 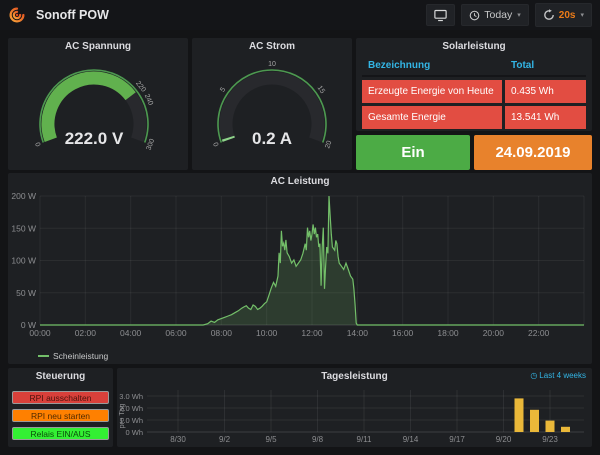 I want to click on clock-icon: ◷, so click(x=534, y=375).